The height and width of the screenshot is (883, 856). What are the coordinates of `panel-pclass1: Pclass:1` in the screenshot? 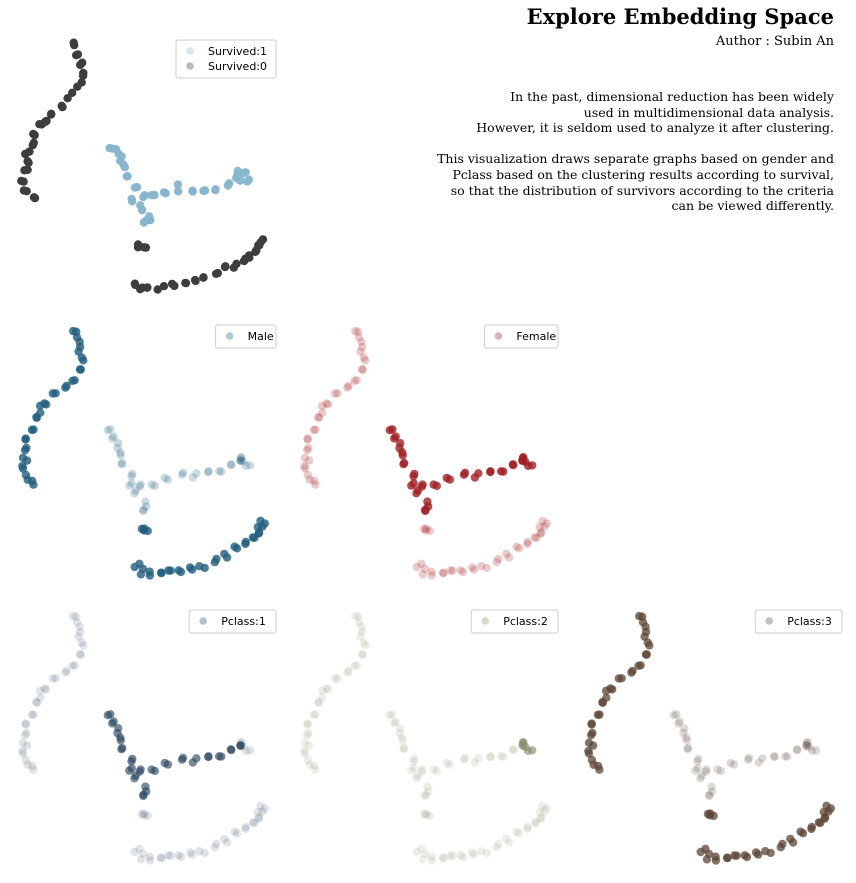 It's located at (147, 737).